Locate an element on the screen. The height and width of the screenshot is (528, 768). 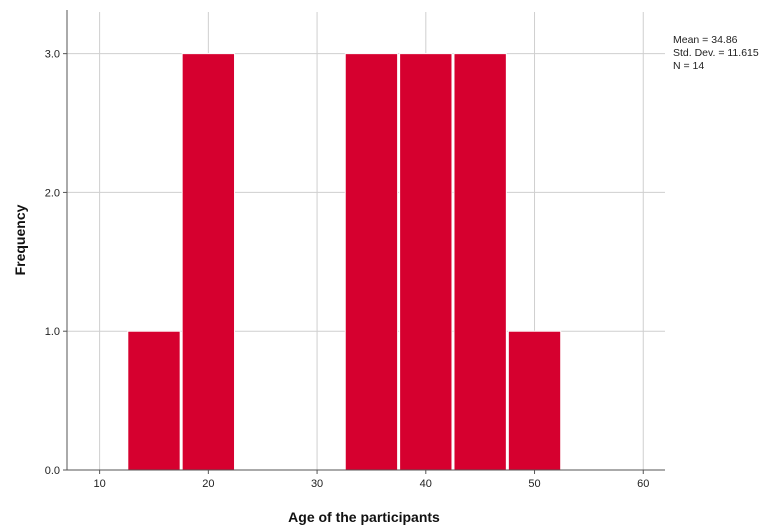
x-tick-label: 50 is located at coordinates (534, 484).